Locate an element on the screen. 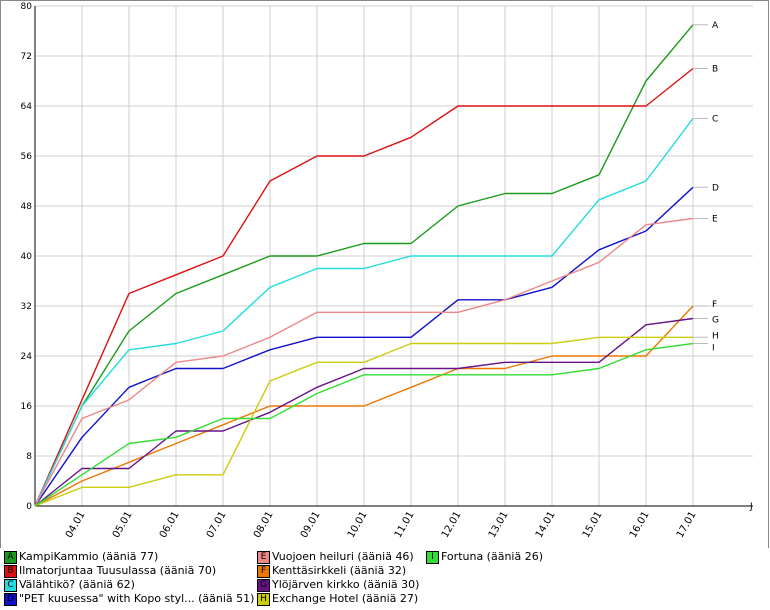  end-label-f: F is located at coordinates (714, 305).